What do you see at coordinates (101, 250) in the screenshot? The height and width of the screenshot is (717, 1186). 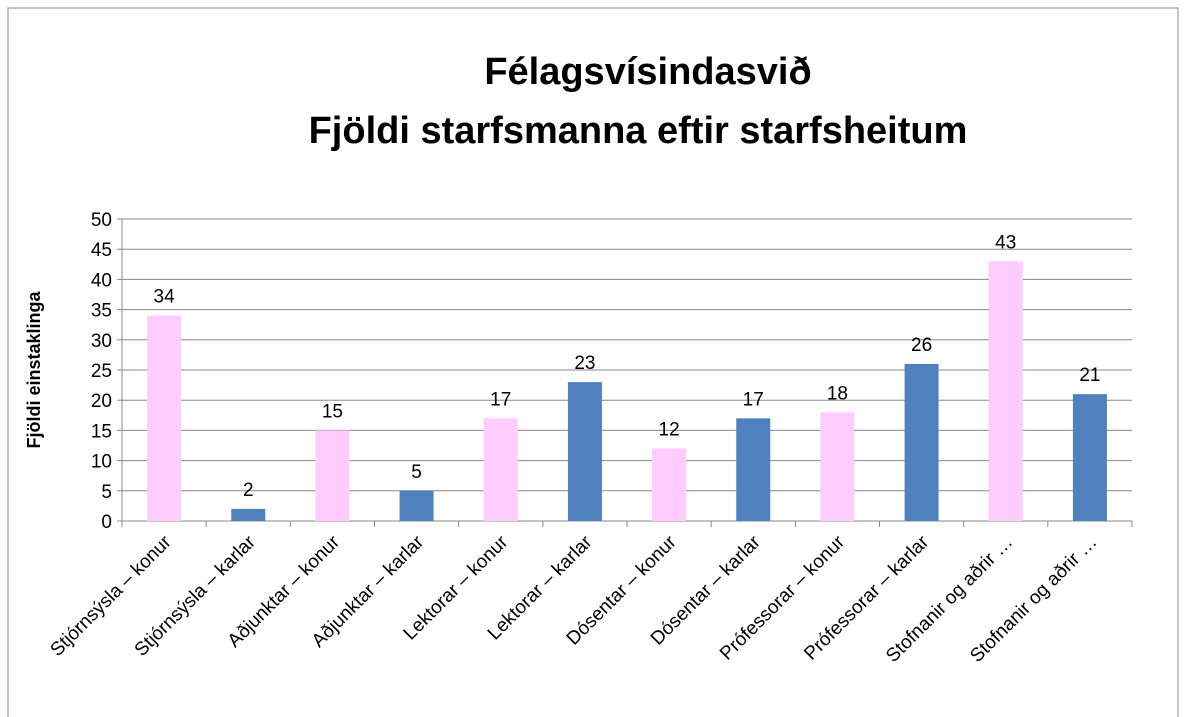 I see `y-tick-label: 45` at bounding box center [101, 250].